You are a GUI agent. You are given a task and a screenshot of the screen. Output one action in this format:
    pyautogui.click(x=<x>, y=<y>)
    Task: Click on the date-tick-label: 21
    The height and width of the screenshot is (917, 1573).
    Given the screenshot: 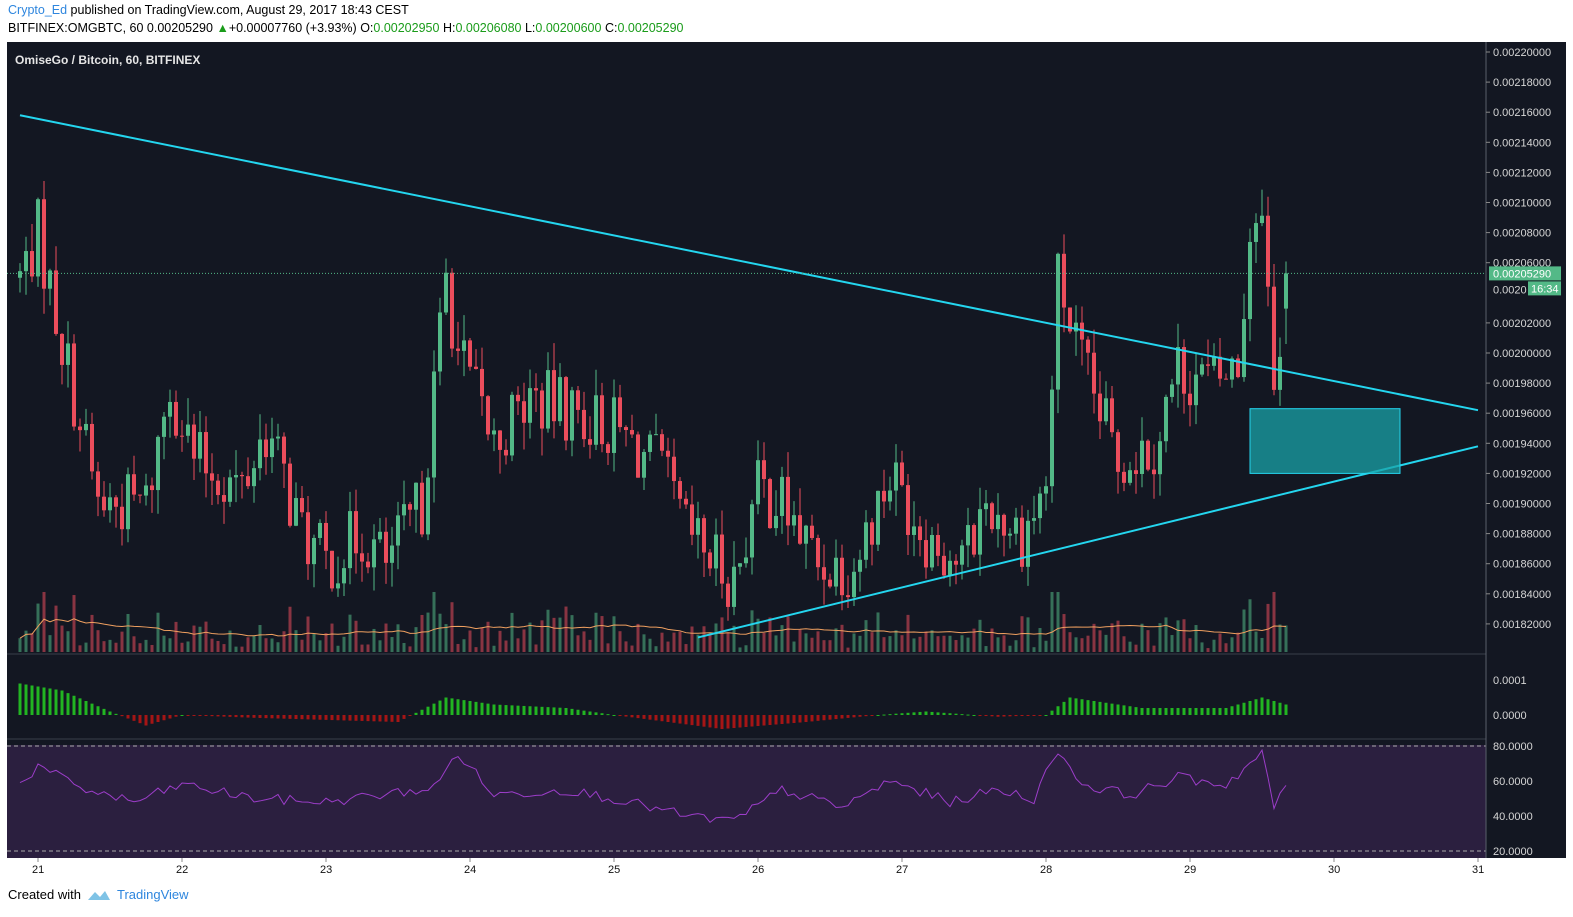 What is the action you would take?
    pyautogui.click(x=38, y=870)
    